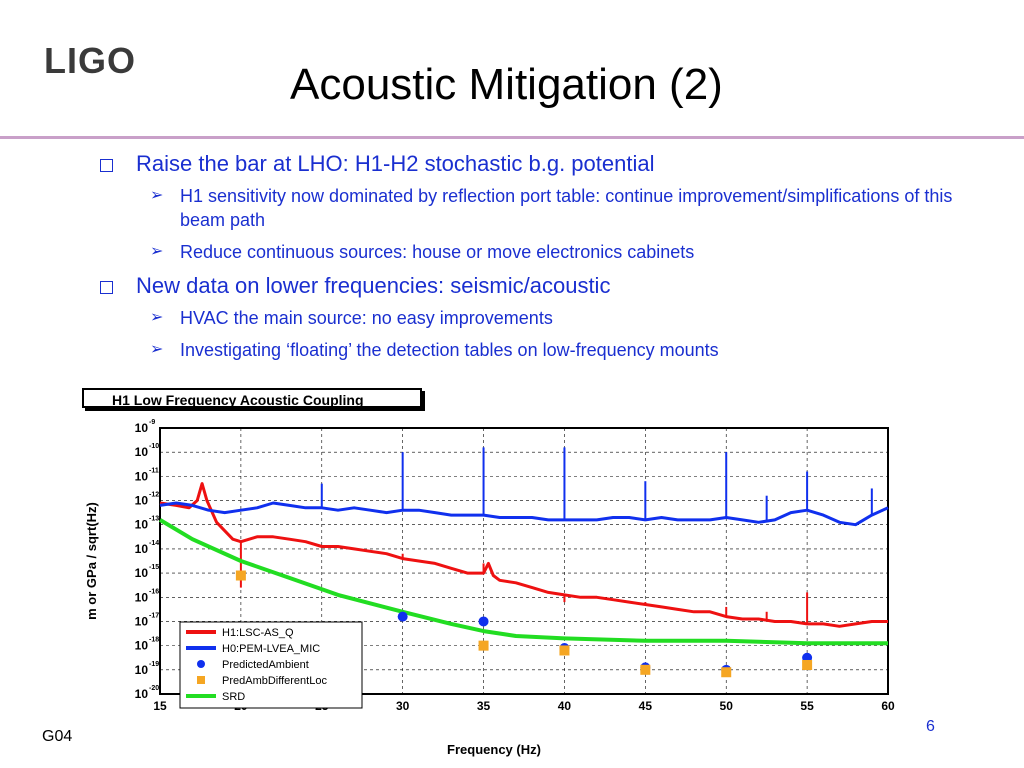 This screenshot has width=1024, height=768. Describe the element at coordinates (271, 649) in the screenshot. I see `legend-label: H0:PEM-LVEA_MIC` at that location.